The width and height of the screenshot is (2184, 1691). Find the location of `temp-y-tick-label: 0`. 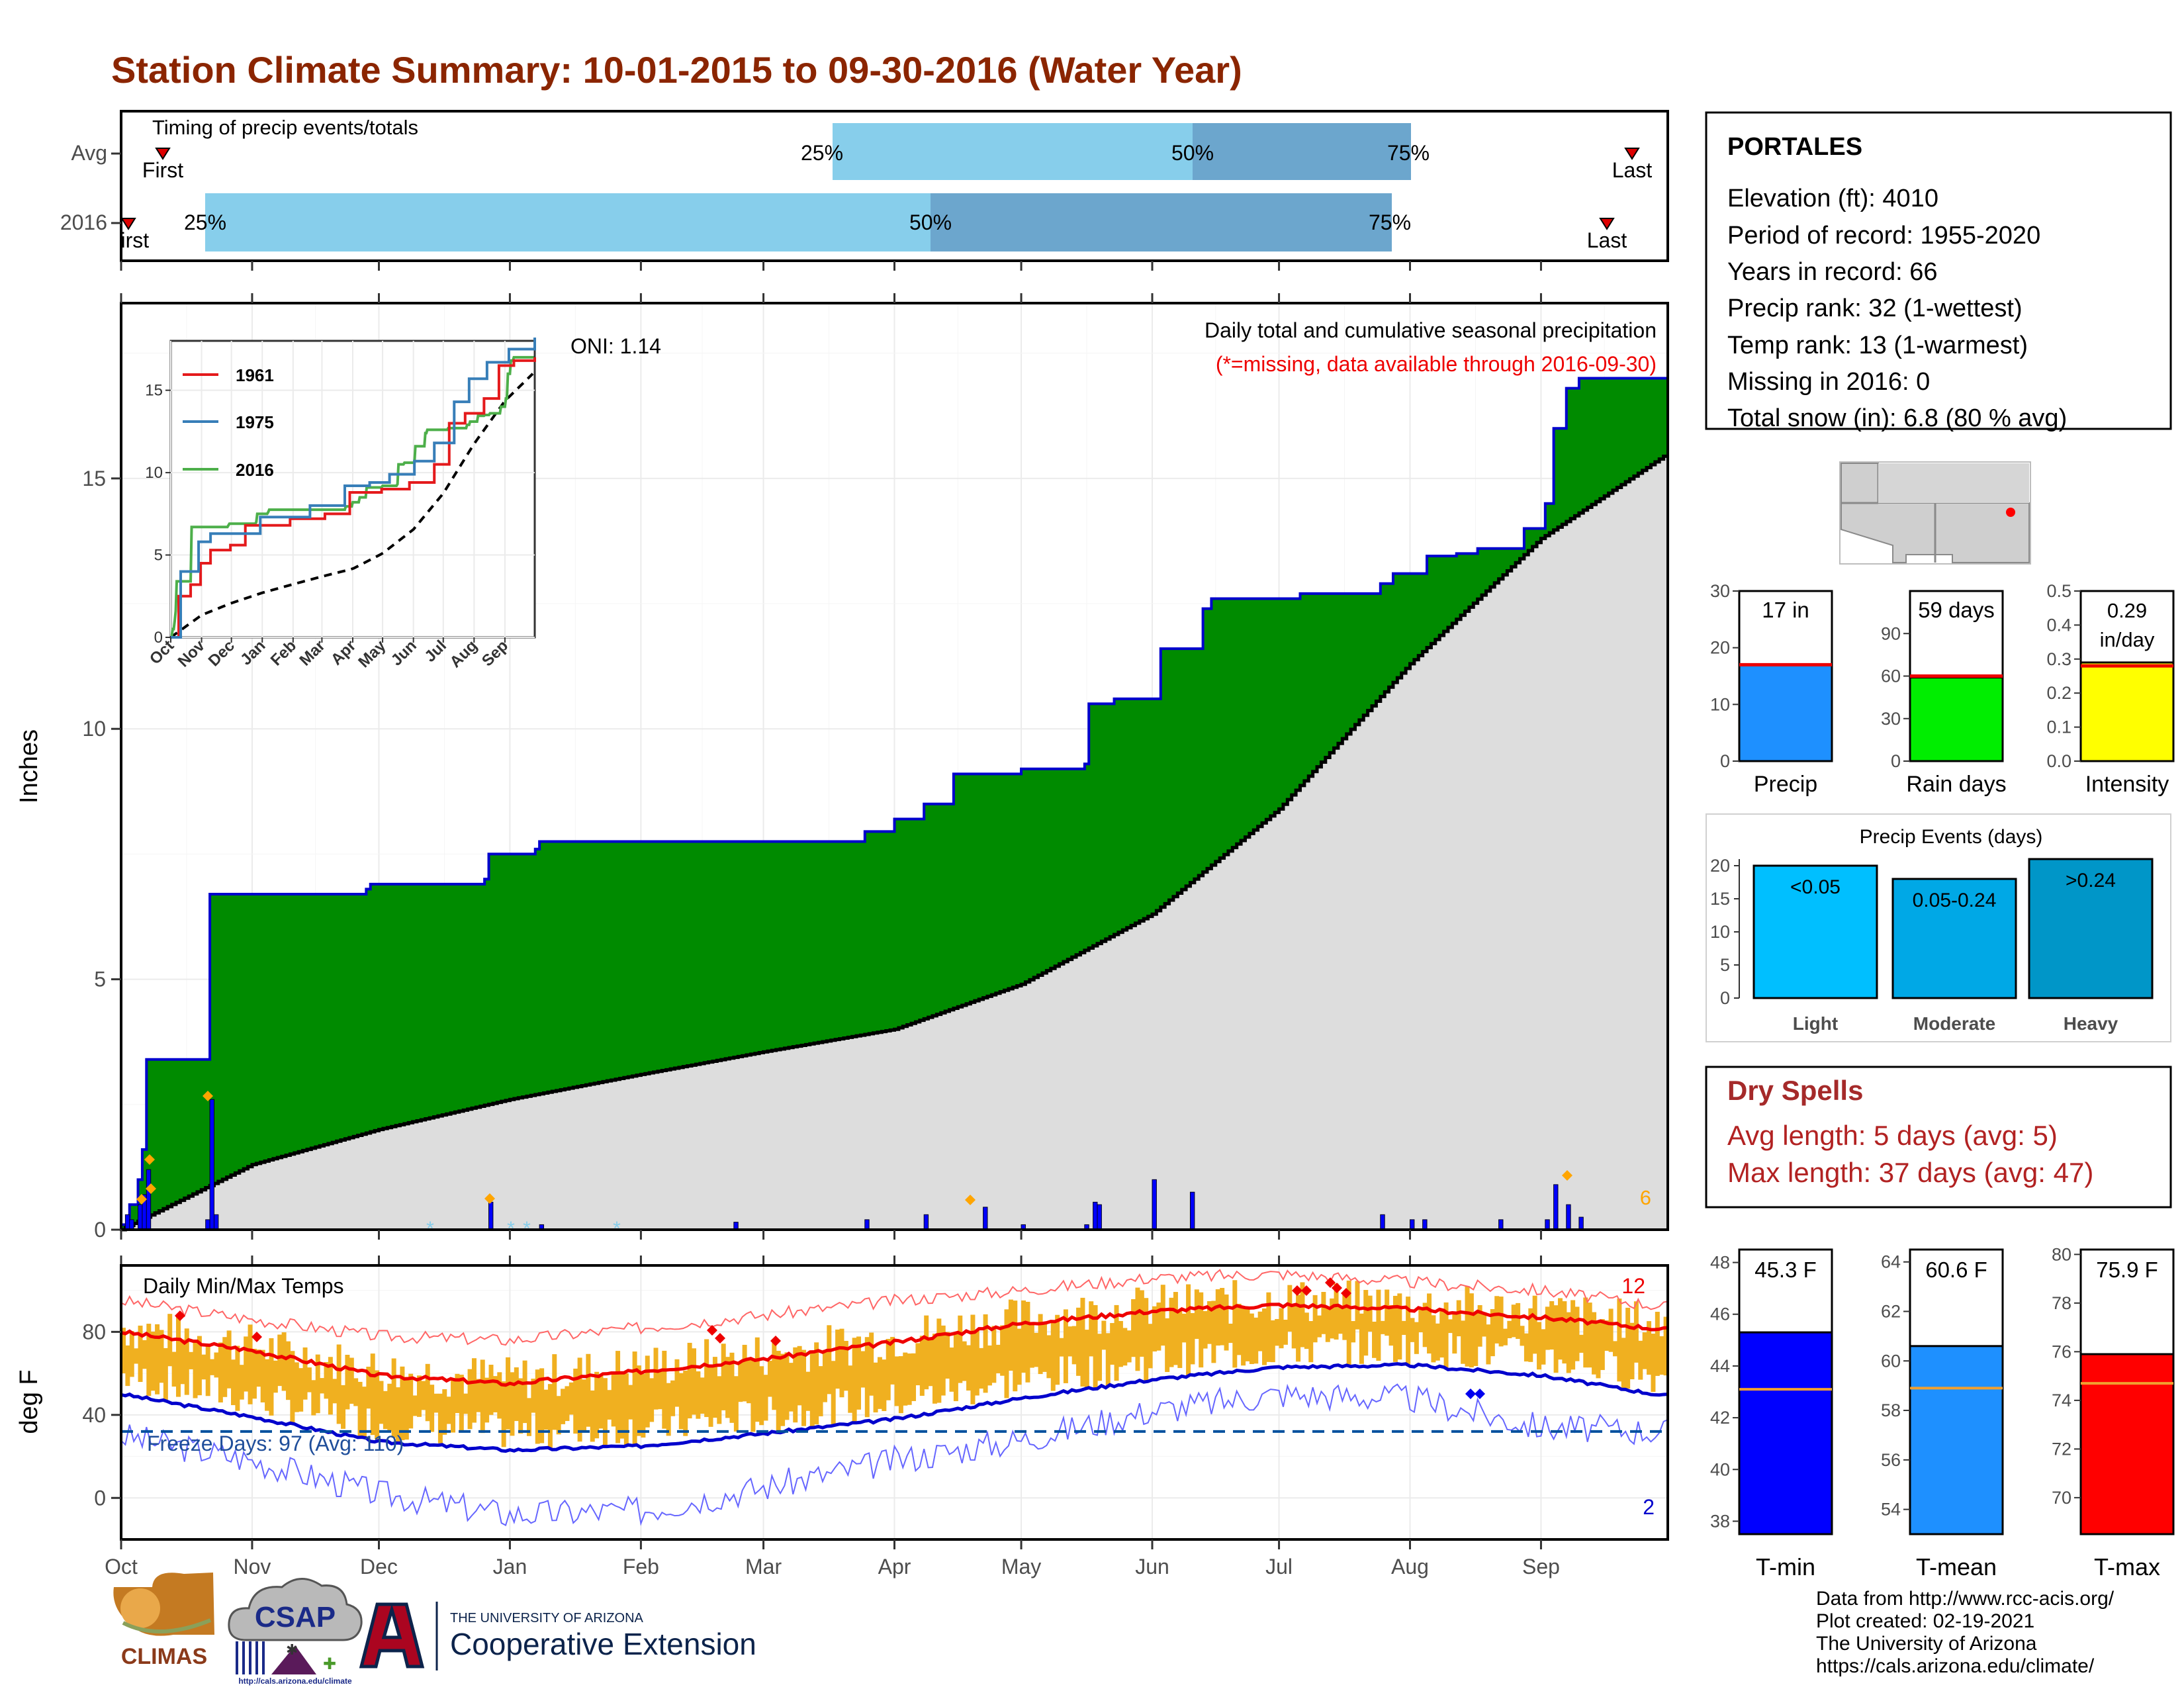

temp-y-tick-label: 0 is located at coordinates (100, 1498).